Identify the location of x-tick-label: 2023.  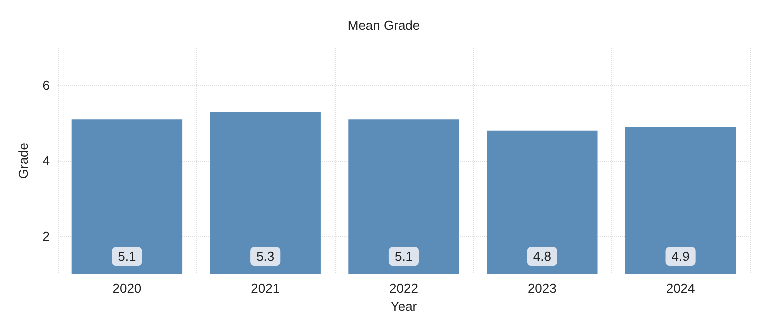
(542, 288).